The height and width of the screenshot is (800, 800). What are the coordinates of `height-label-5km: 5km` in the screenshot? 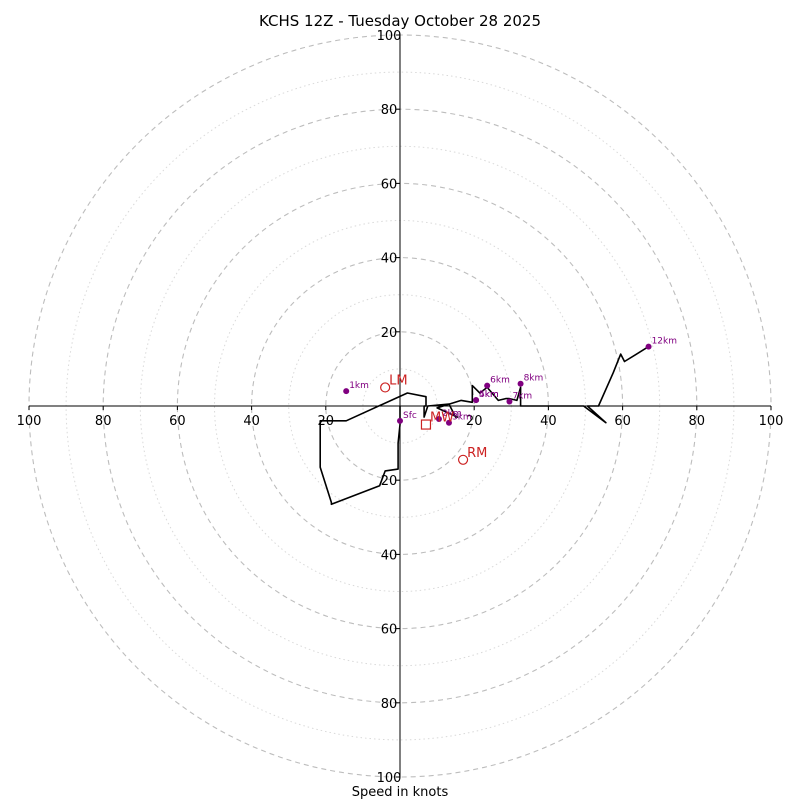 It's located at (489, 395).